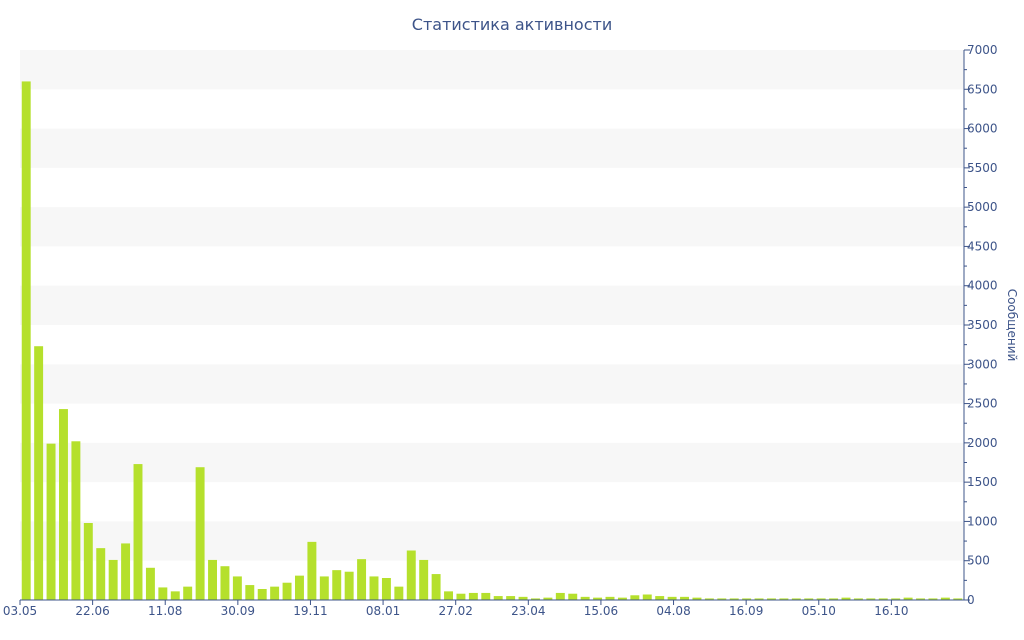 The height and width of the screenshot is (640, 1024). I want to click on y-tick-label: 2000, so click(982, 443).